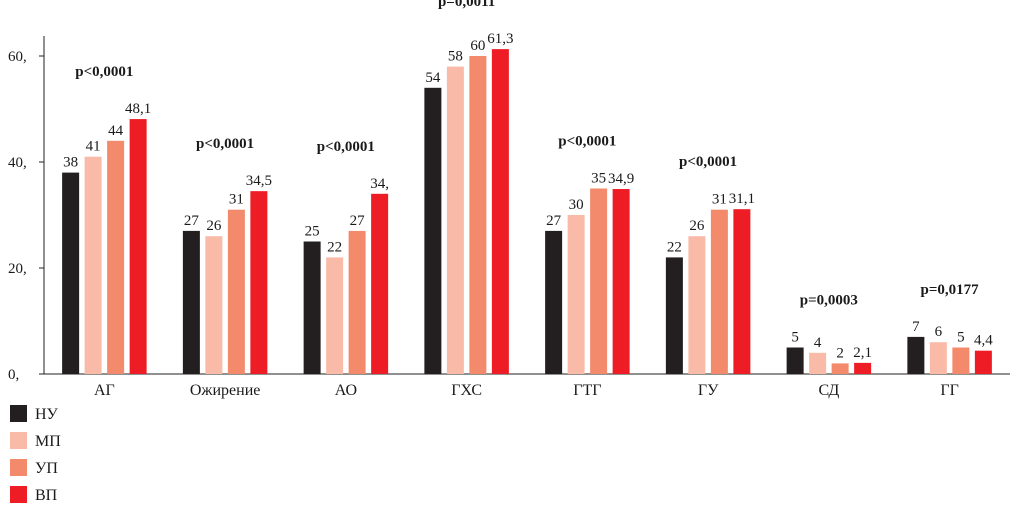 The width and height of the screenshot is (1017, 505). Describe the element at coordinates (916, 327) in the screenshot. I see `data-label: 7` at that location.